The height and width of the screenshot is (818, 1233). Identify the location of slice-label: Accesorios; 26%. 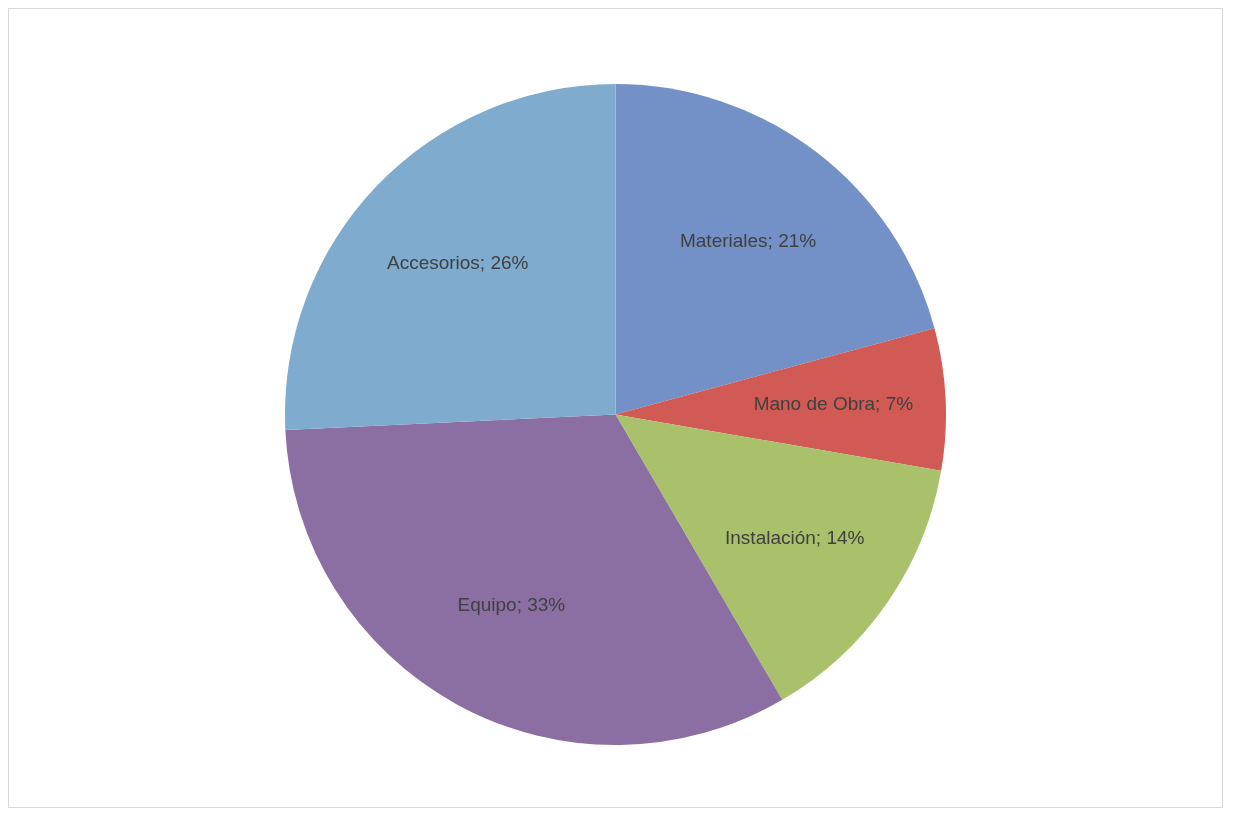
(457, 263).